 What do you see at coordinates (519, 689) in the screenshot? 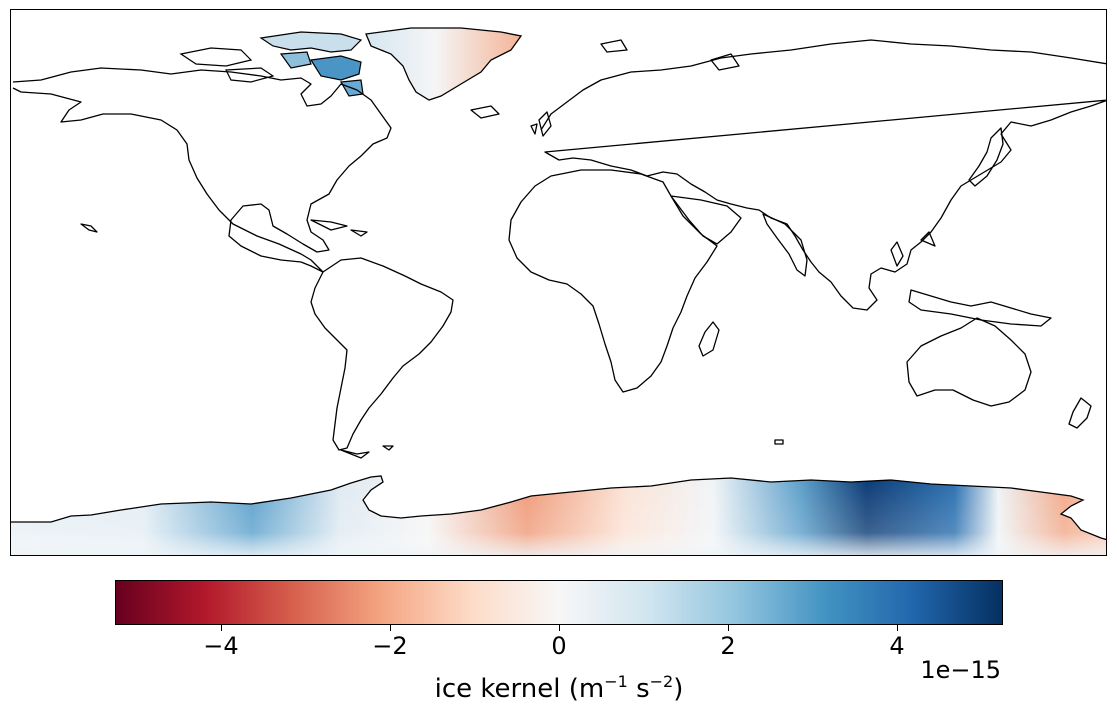
I see `colorbar-label-text: ice kernel (m` at bounding box center [519, 689].